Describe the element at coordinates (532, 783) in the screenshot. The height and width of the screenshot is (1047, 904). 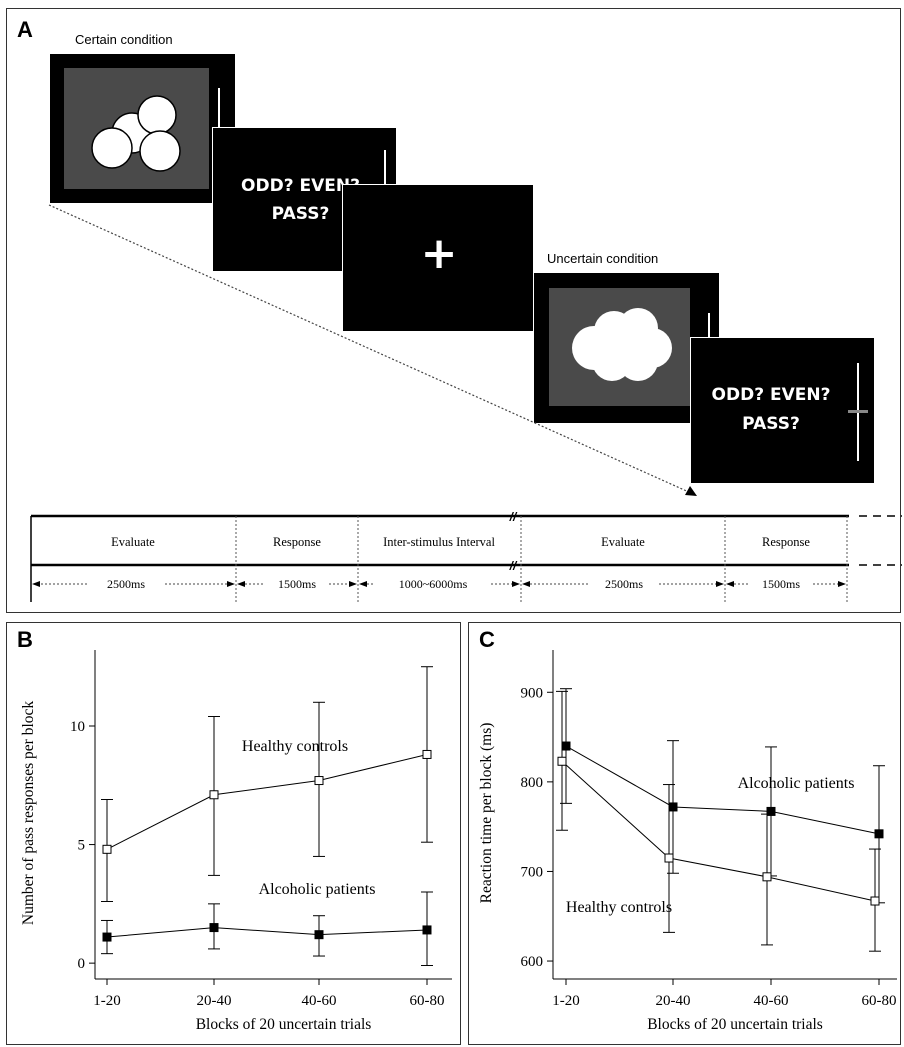
I see `y-tick-label: 800` at that location.